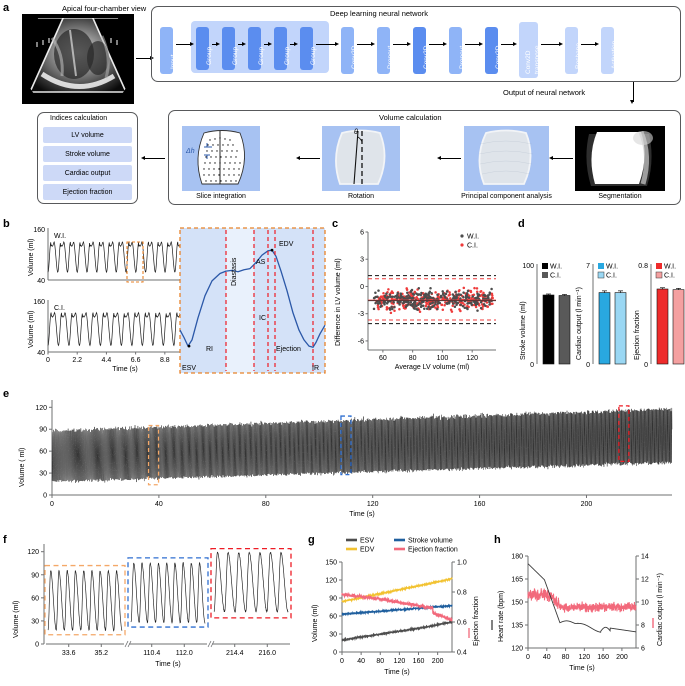  Describe the element at coordinates (152, 57) in the screenshot. I see `arrow-image-to-nn-head` at that location.